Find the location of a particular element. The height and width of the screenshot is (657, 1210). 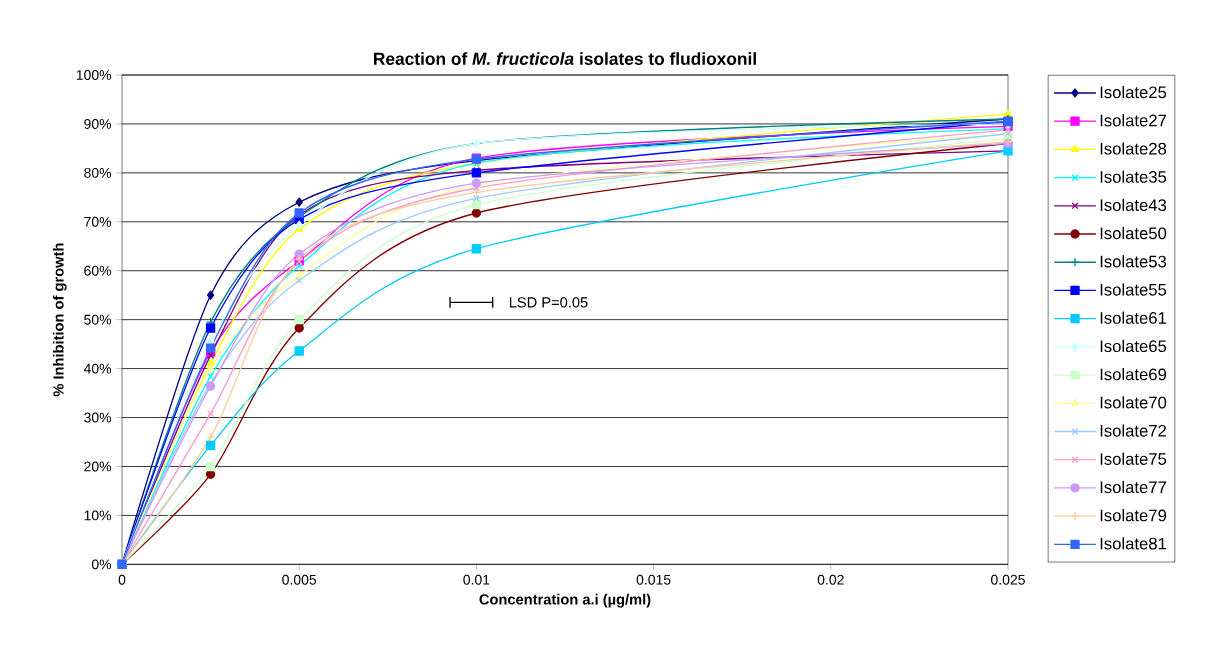

legend-label: Isolate55 is located at coordinates (1133, 289).